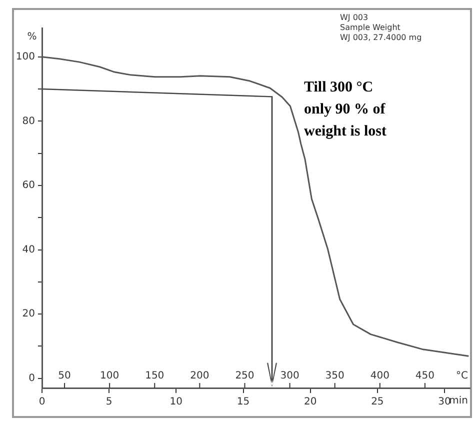  I want to click on x2-tick-label: 200, so click(200, 376).